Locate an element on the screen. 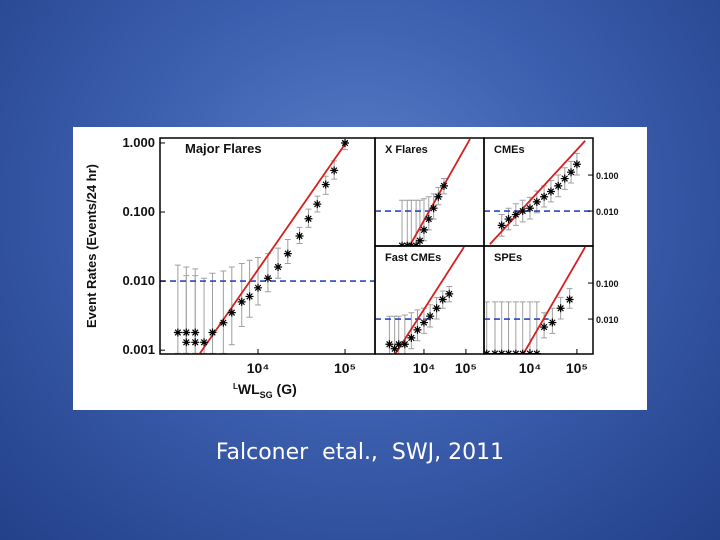 Image resolution: width=720 pixels, height=540 pixels. x-axis-label-part: WL is located at coordinates (249, 389).